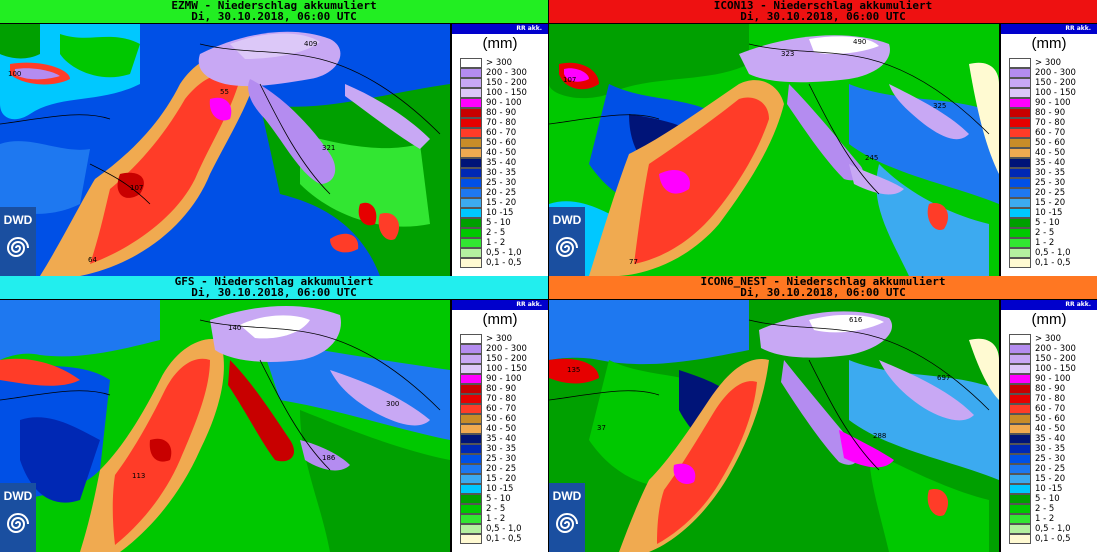 Image resolution: width=1097 pixels, height=552 pixels. What do you see at coordinates (504, 379) in the screenshot?
I see `legend-row: 90 - 100` at bounding box center [504, 379].